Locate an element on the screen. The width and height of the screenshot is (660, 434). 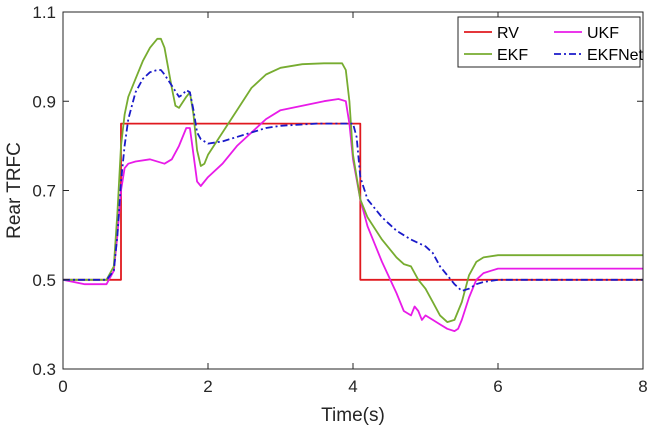
legend-label-rv: RV is located at coordinates (508, 33).